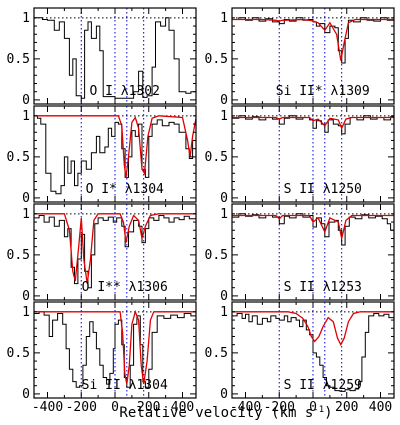 This screenshot has height=425, width=400. I want to click on spectrum-panel: 0 0.5 1 O I* λ1304, so click(102, 155).